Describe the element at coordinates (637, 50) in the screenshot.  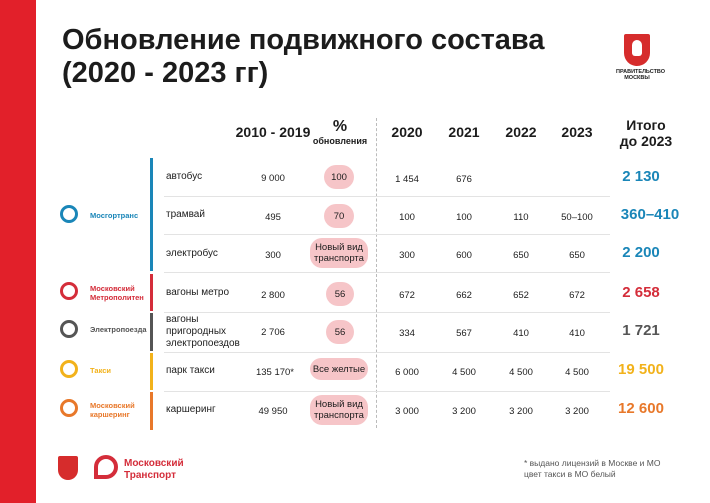
I see `crest-shield` at that location.